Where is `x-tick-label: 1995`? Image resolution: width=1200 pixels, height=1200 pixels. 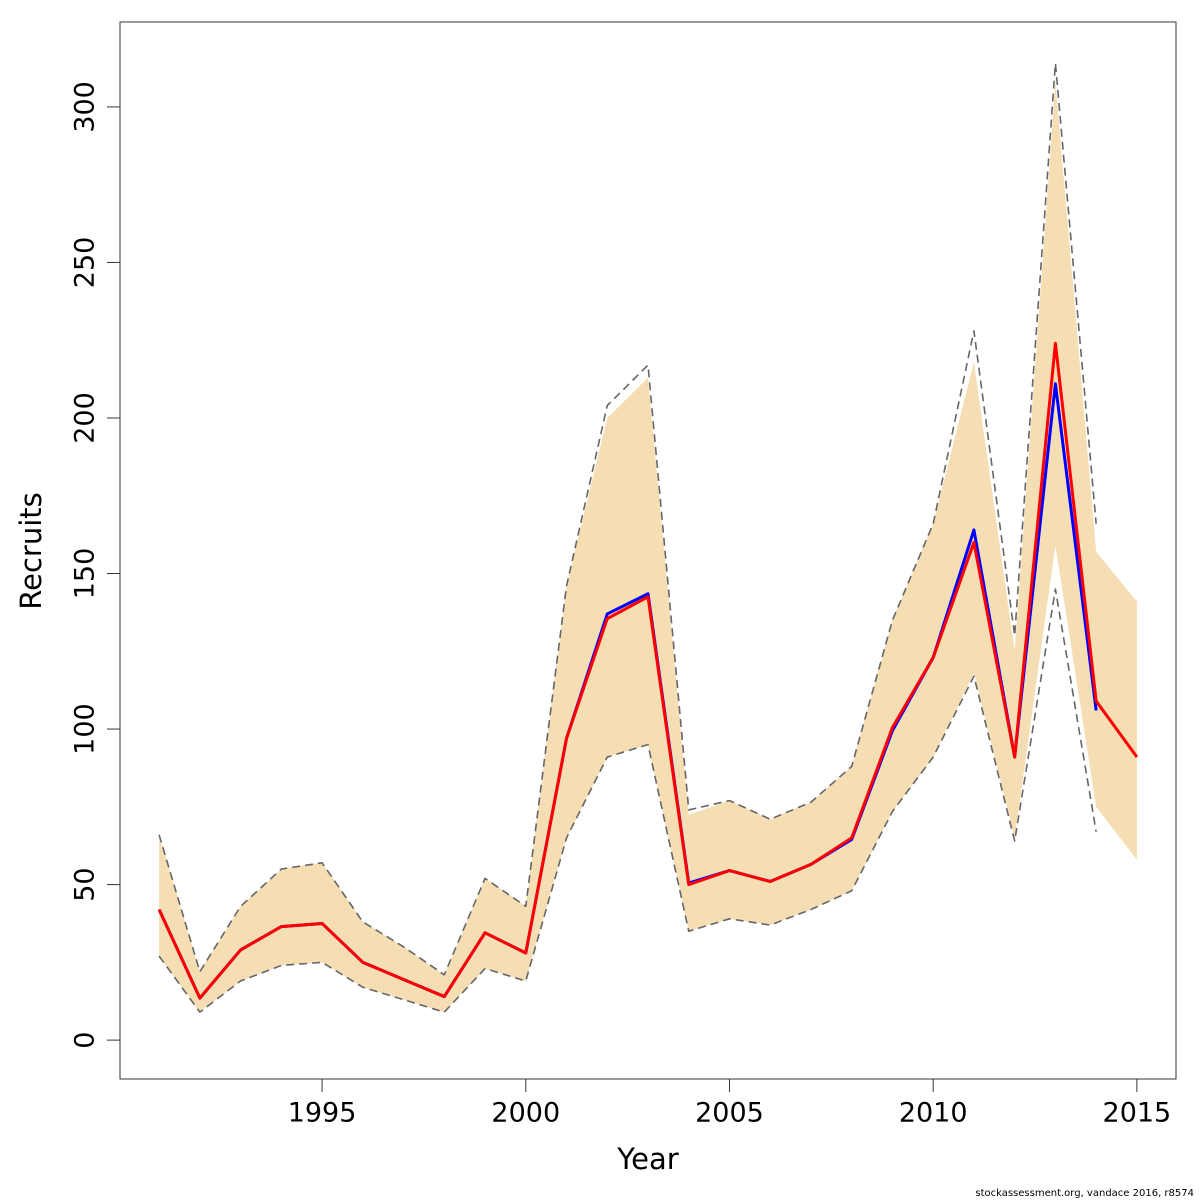 x-tick-label: 1995 is located at coordinates (322, 1113).